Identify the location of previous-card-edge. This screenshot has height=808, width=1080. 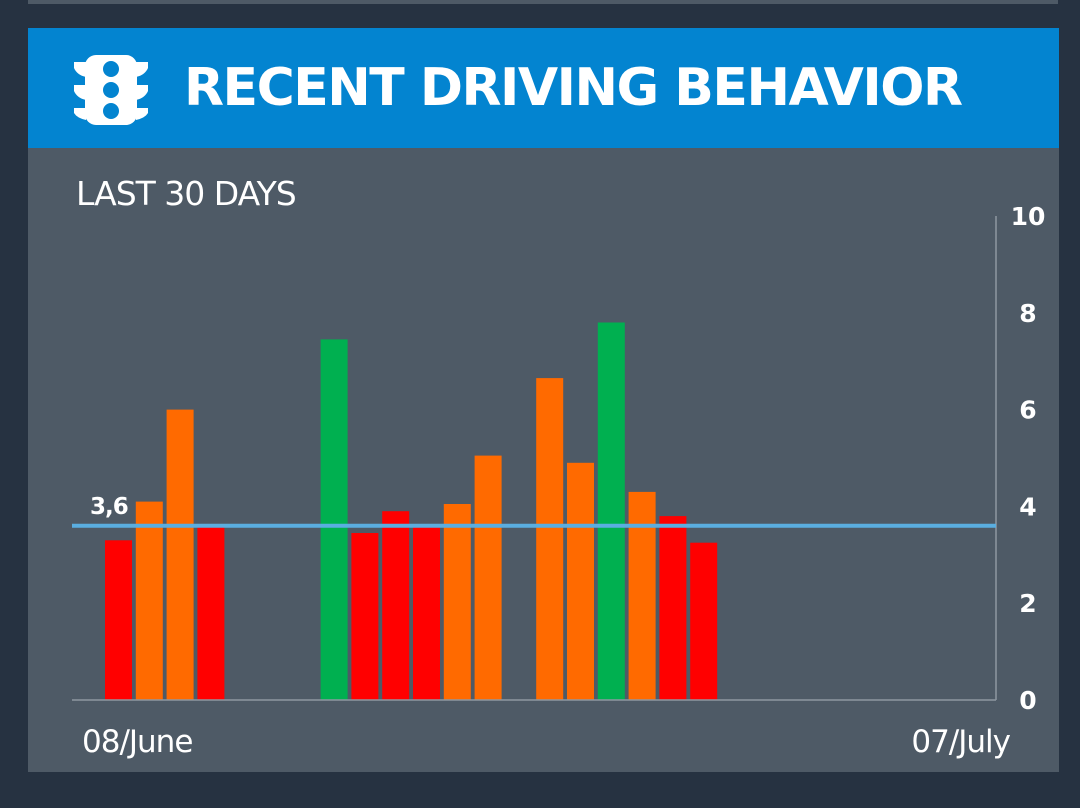
(543, 2).